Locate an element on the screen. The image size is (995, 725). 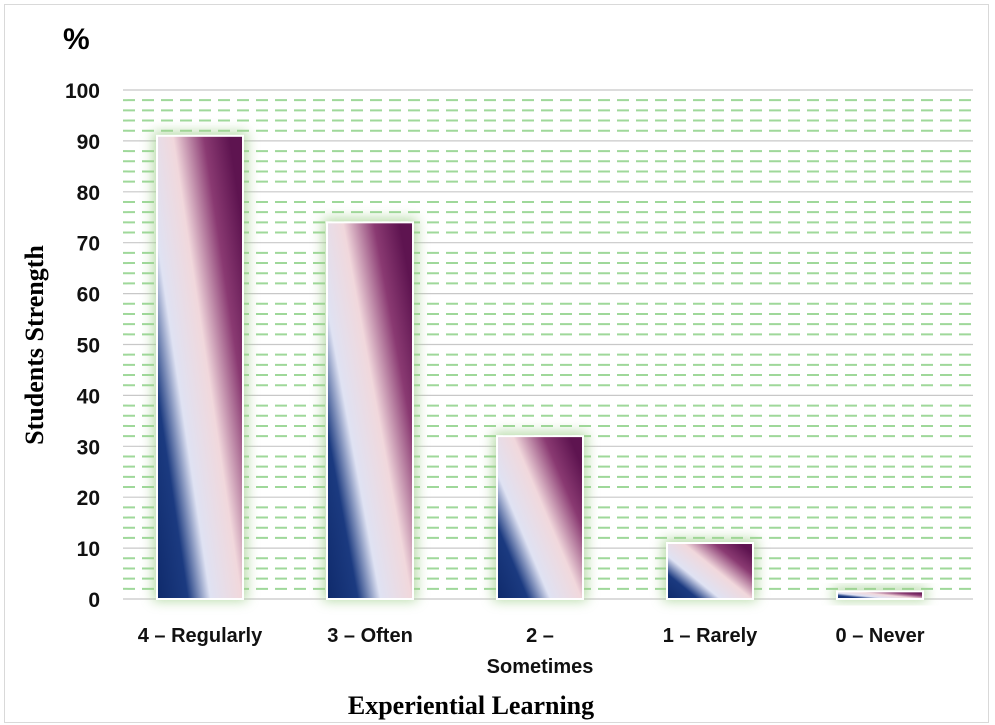
y-tick-label: 10 is located at coordinates (88, 549).